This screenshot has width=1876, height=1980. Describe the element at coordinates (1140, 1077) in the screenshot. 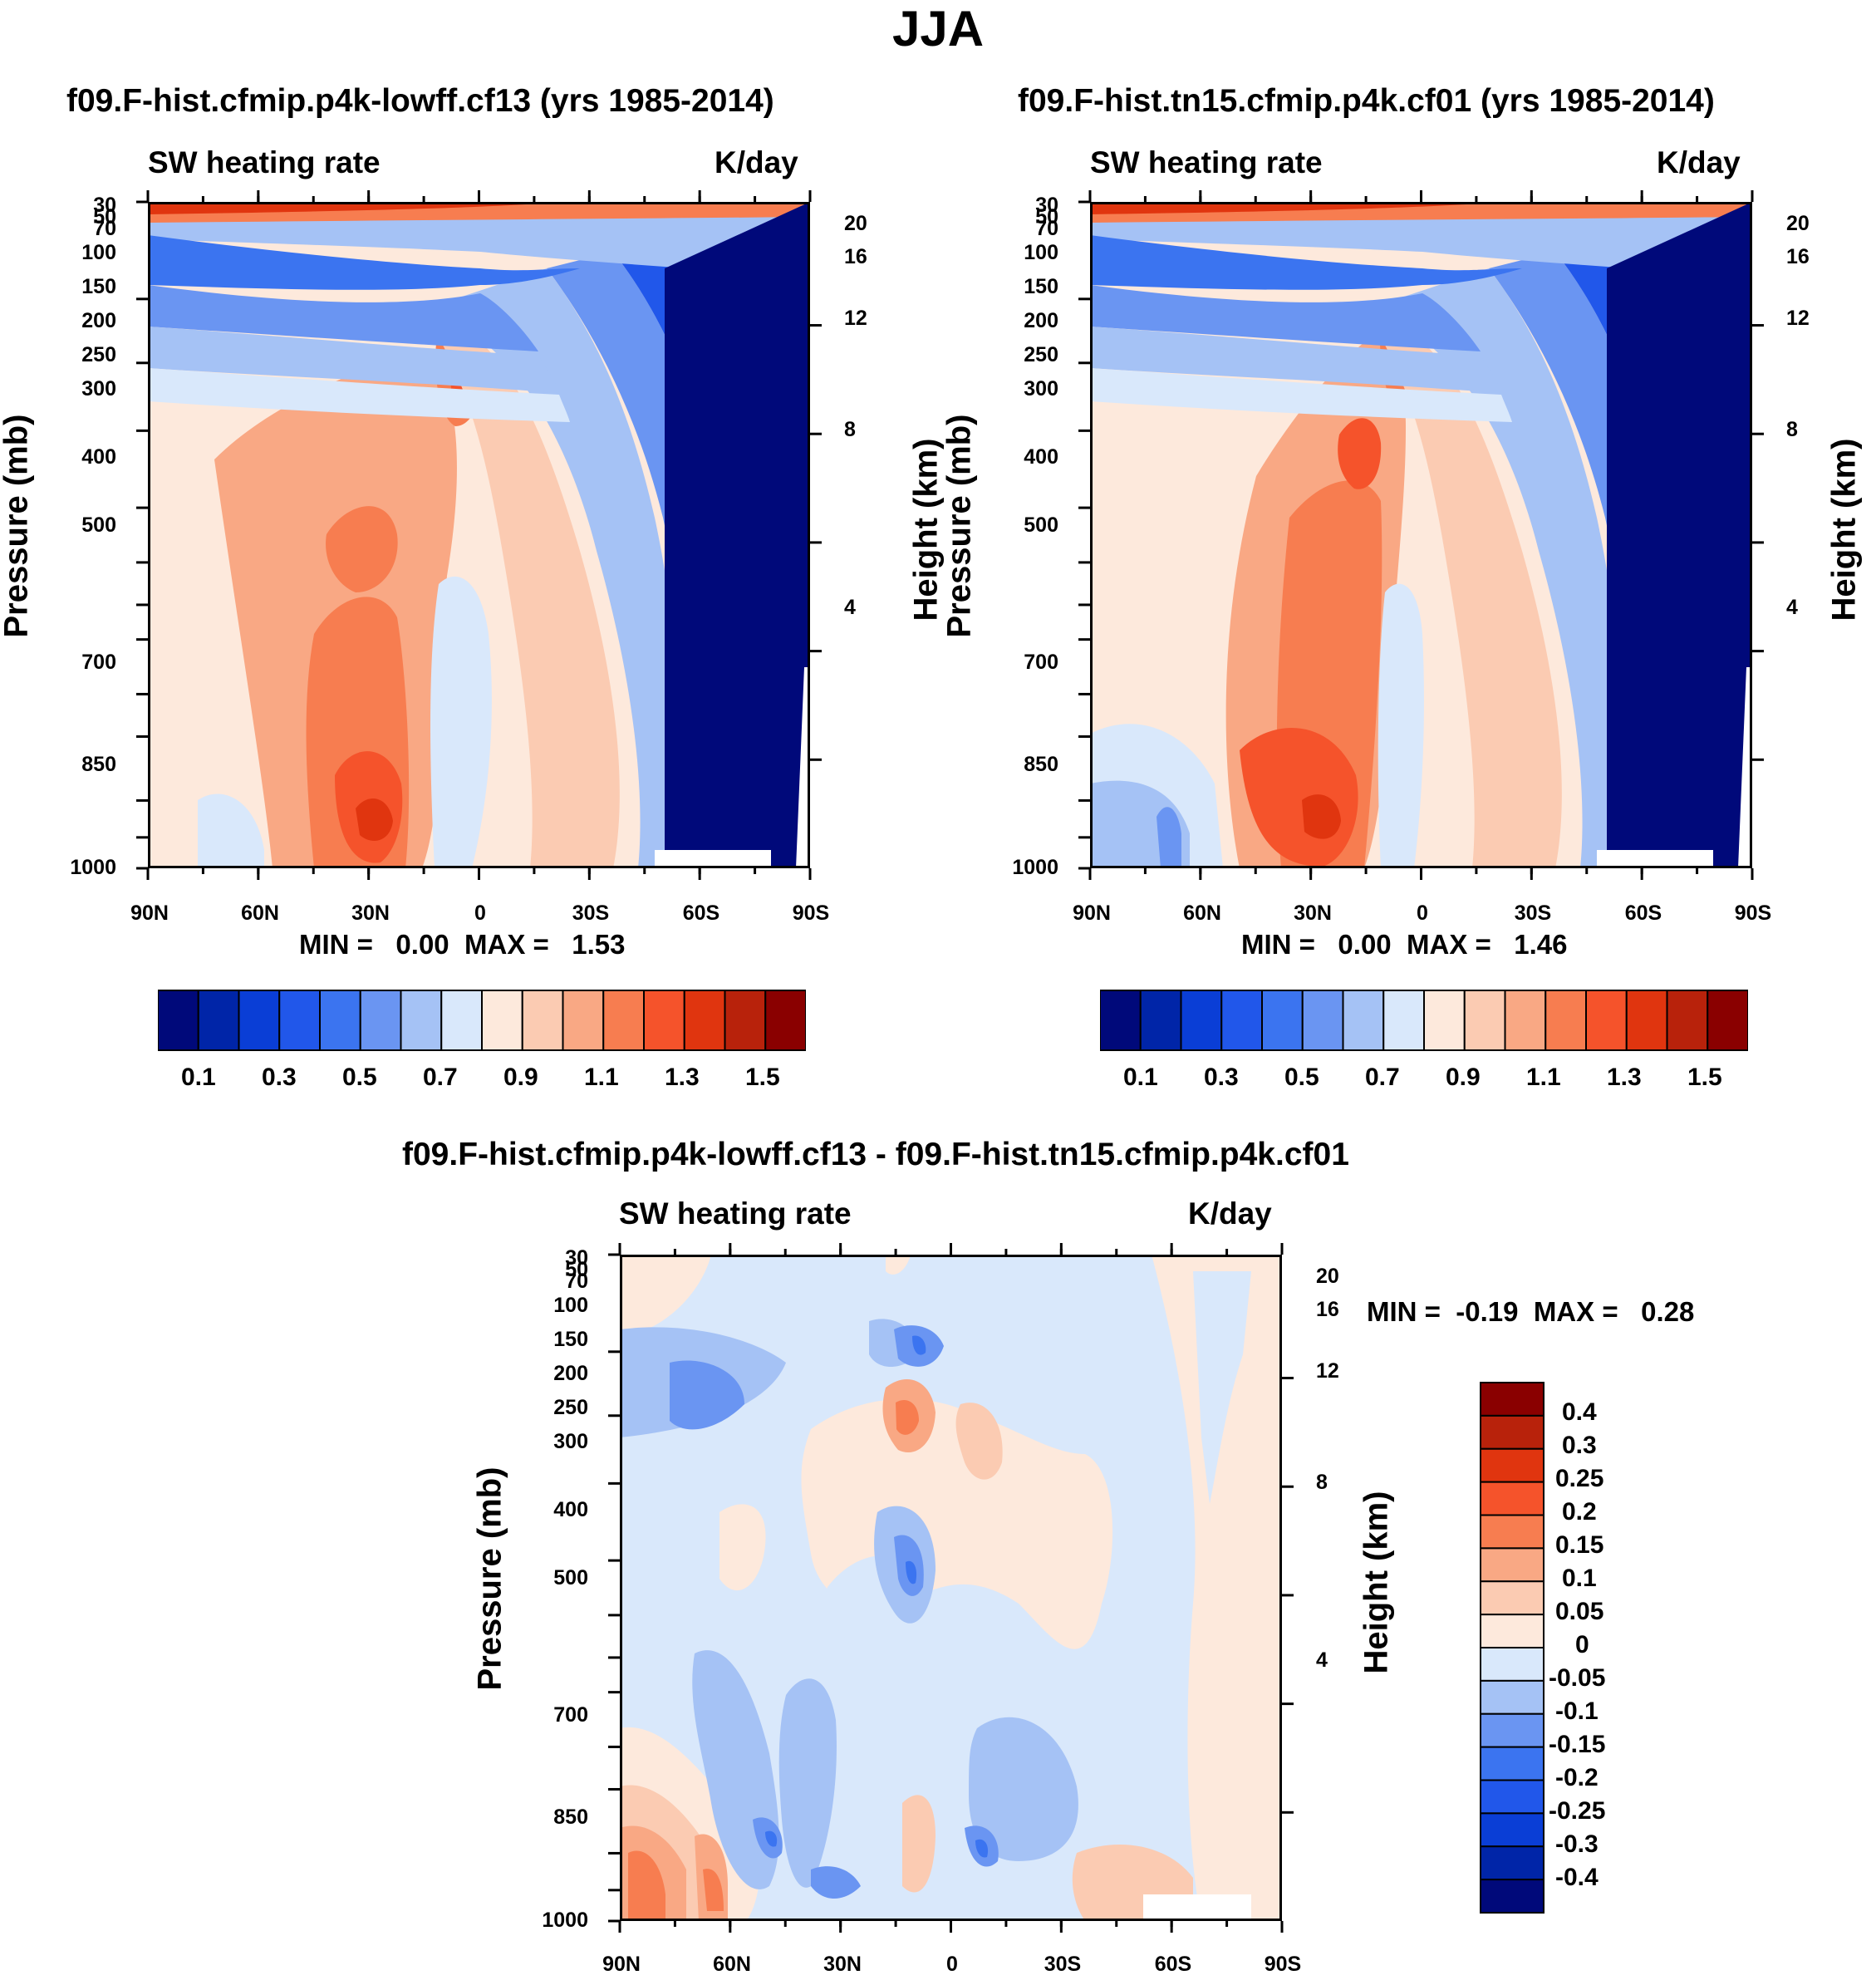

I see `panel2-colorbar-label: 0.1` at that location.